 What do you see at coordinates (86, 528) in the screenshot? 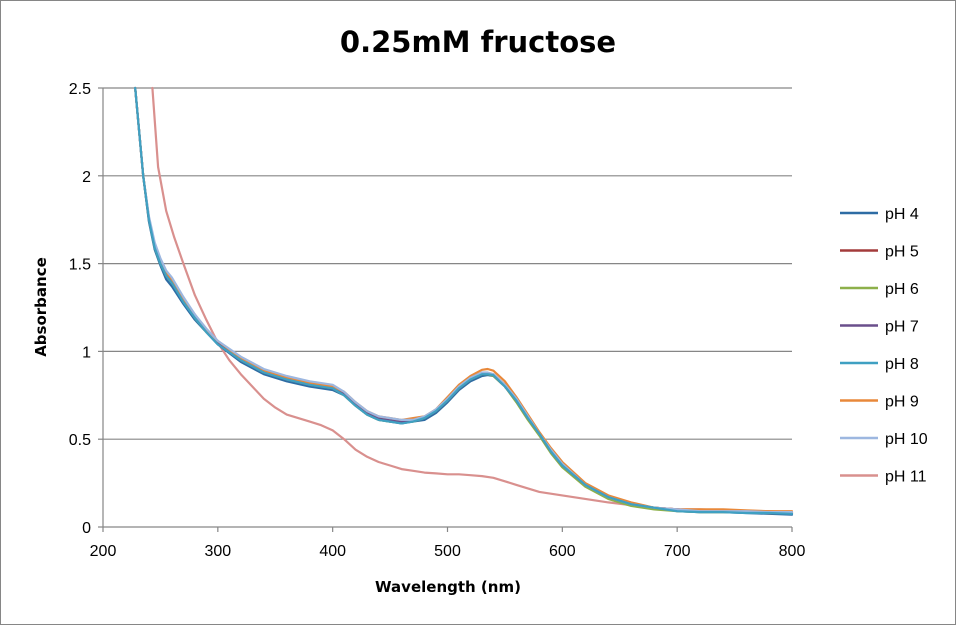
I see `y-tick-label-0: 0` at bounding box center [86, 528].